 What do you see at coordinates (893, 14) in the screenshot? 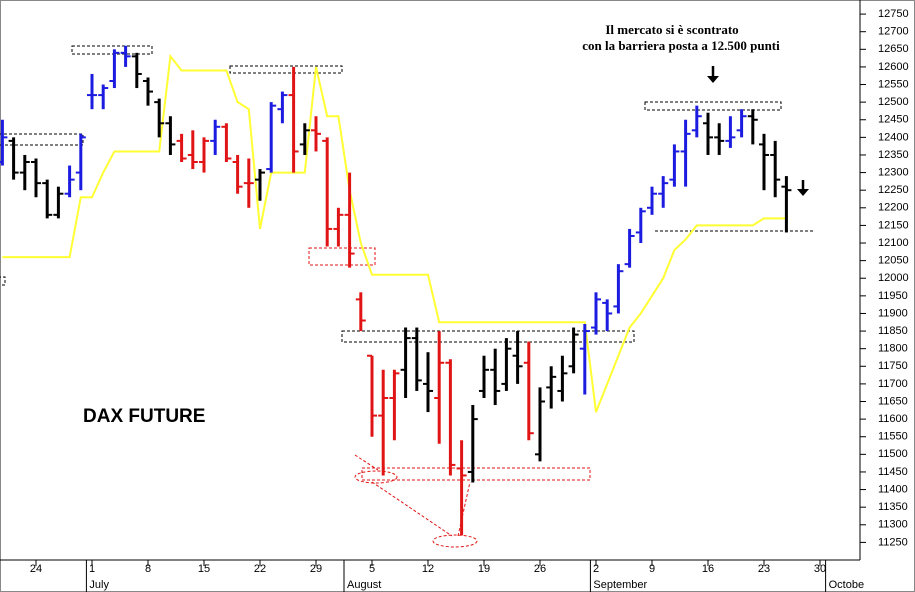
I see `y-tick-label: 12750` at bounding box center [893, 14].